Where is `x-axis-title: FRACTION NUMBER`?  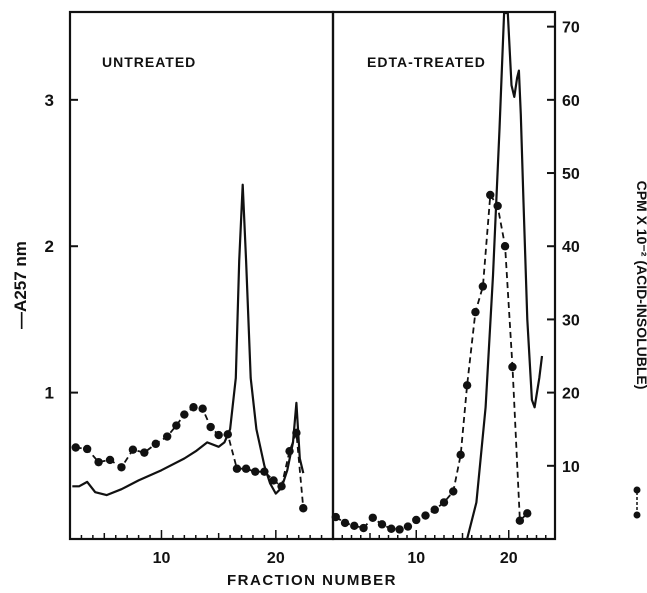 x-axis-title: FRACTION NUMBER is located at coordinates (312, 580).